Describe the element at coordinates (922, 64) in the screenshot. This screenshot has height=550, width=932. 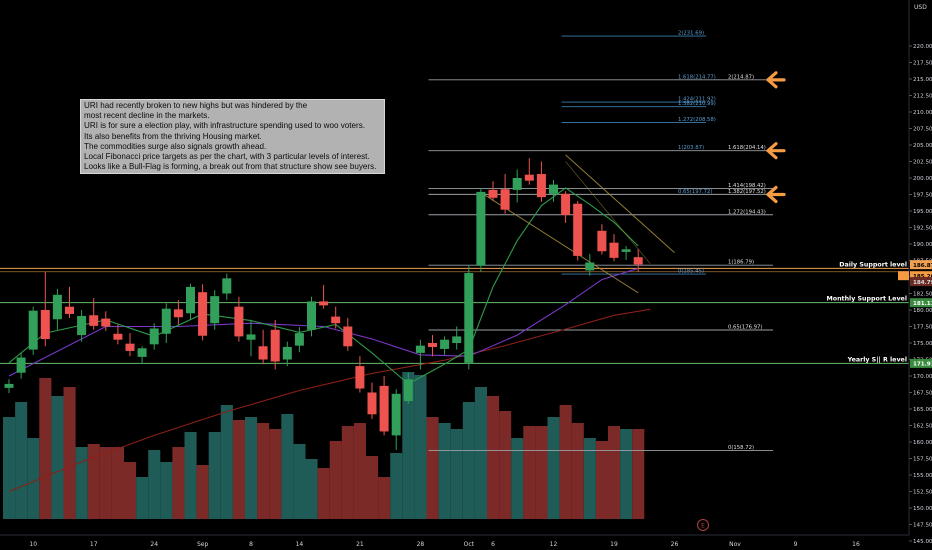
I see `price-tick-label: 217.50` at that location.